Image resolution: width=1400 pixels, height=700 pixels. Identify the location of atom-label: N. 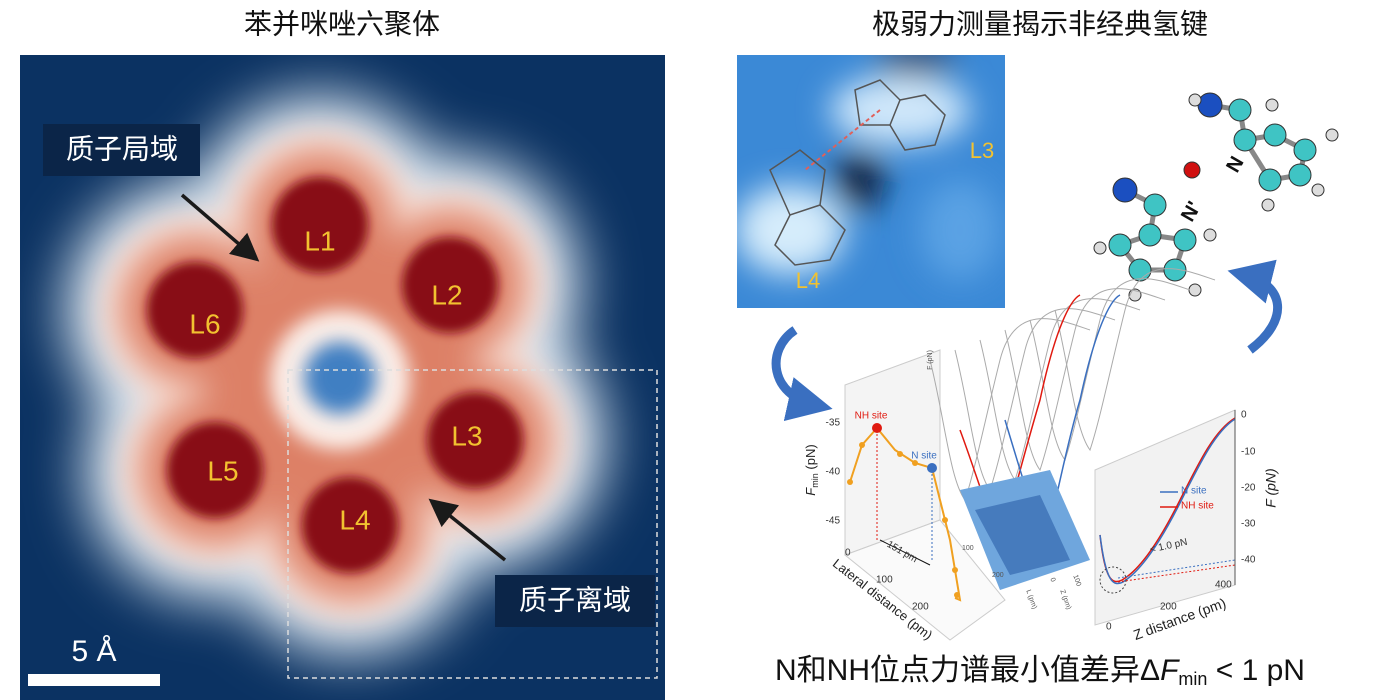
(1235, 165).